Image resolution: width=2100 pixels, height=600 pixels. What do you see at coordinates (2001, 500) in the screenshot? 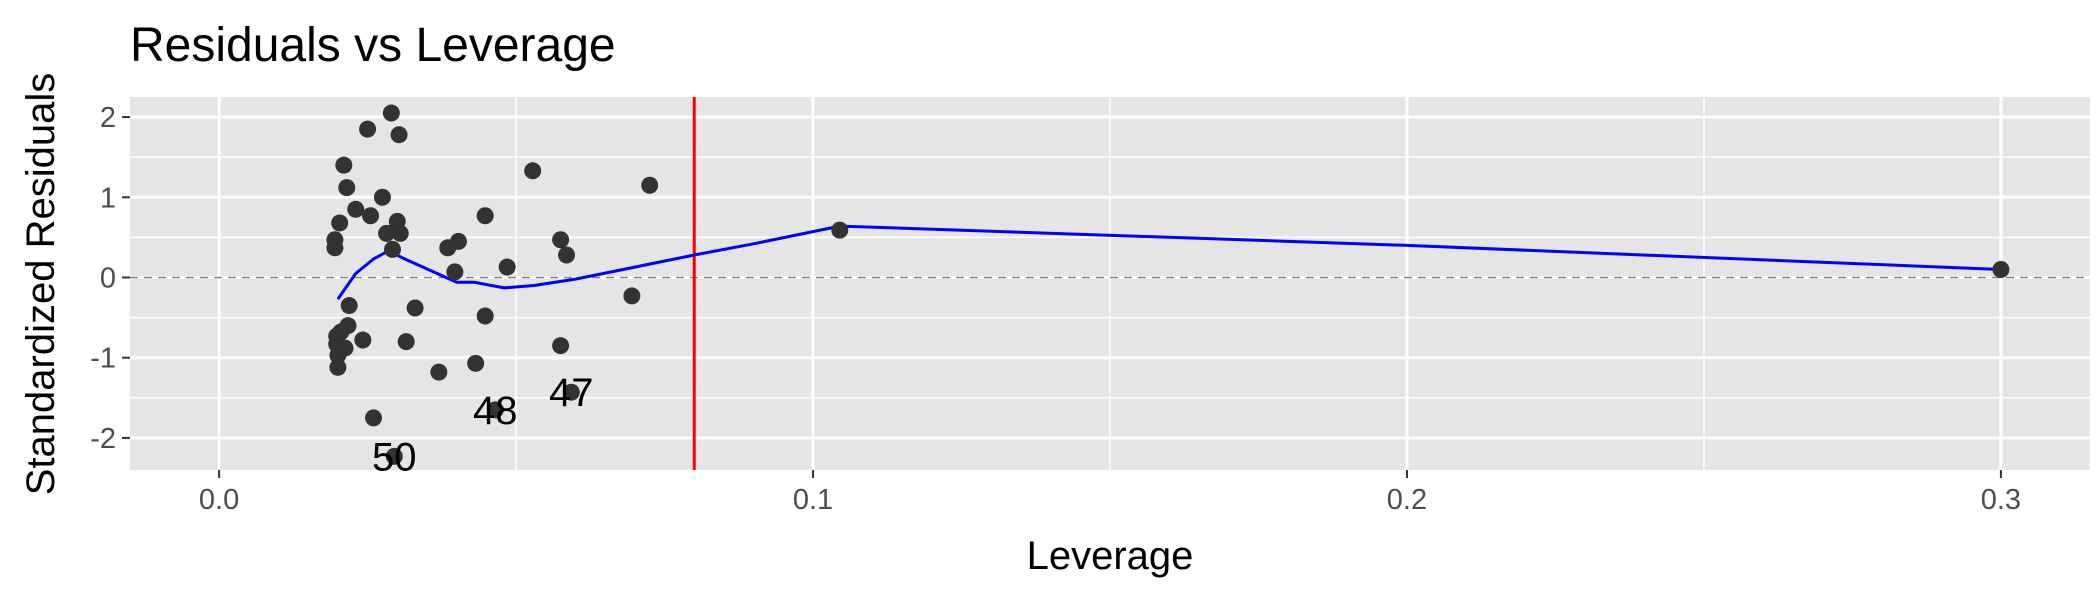
I see `x-tick-label: 0.3` at bounding box center [2001, 500].